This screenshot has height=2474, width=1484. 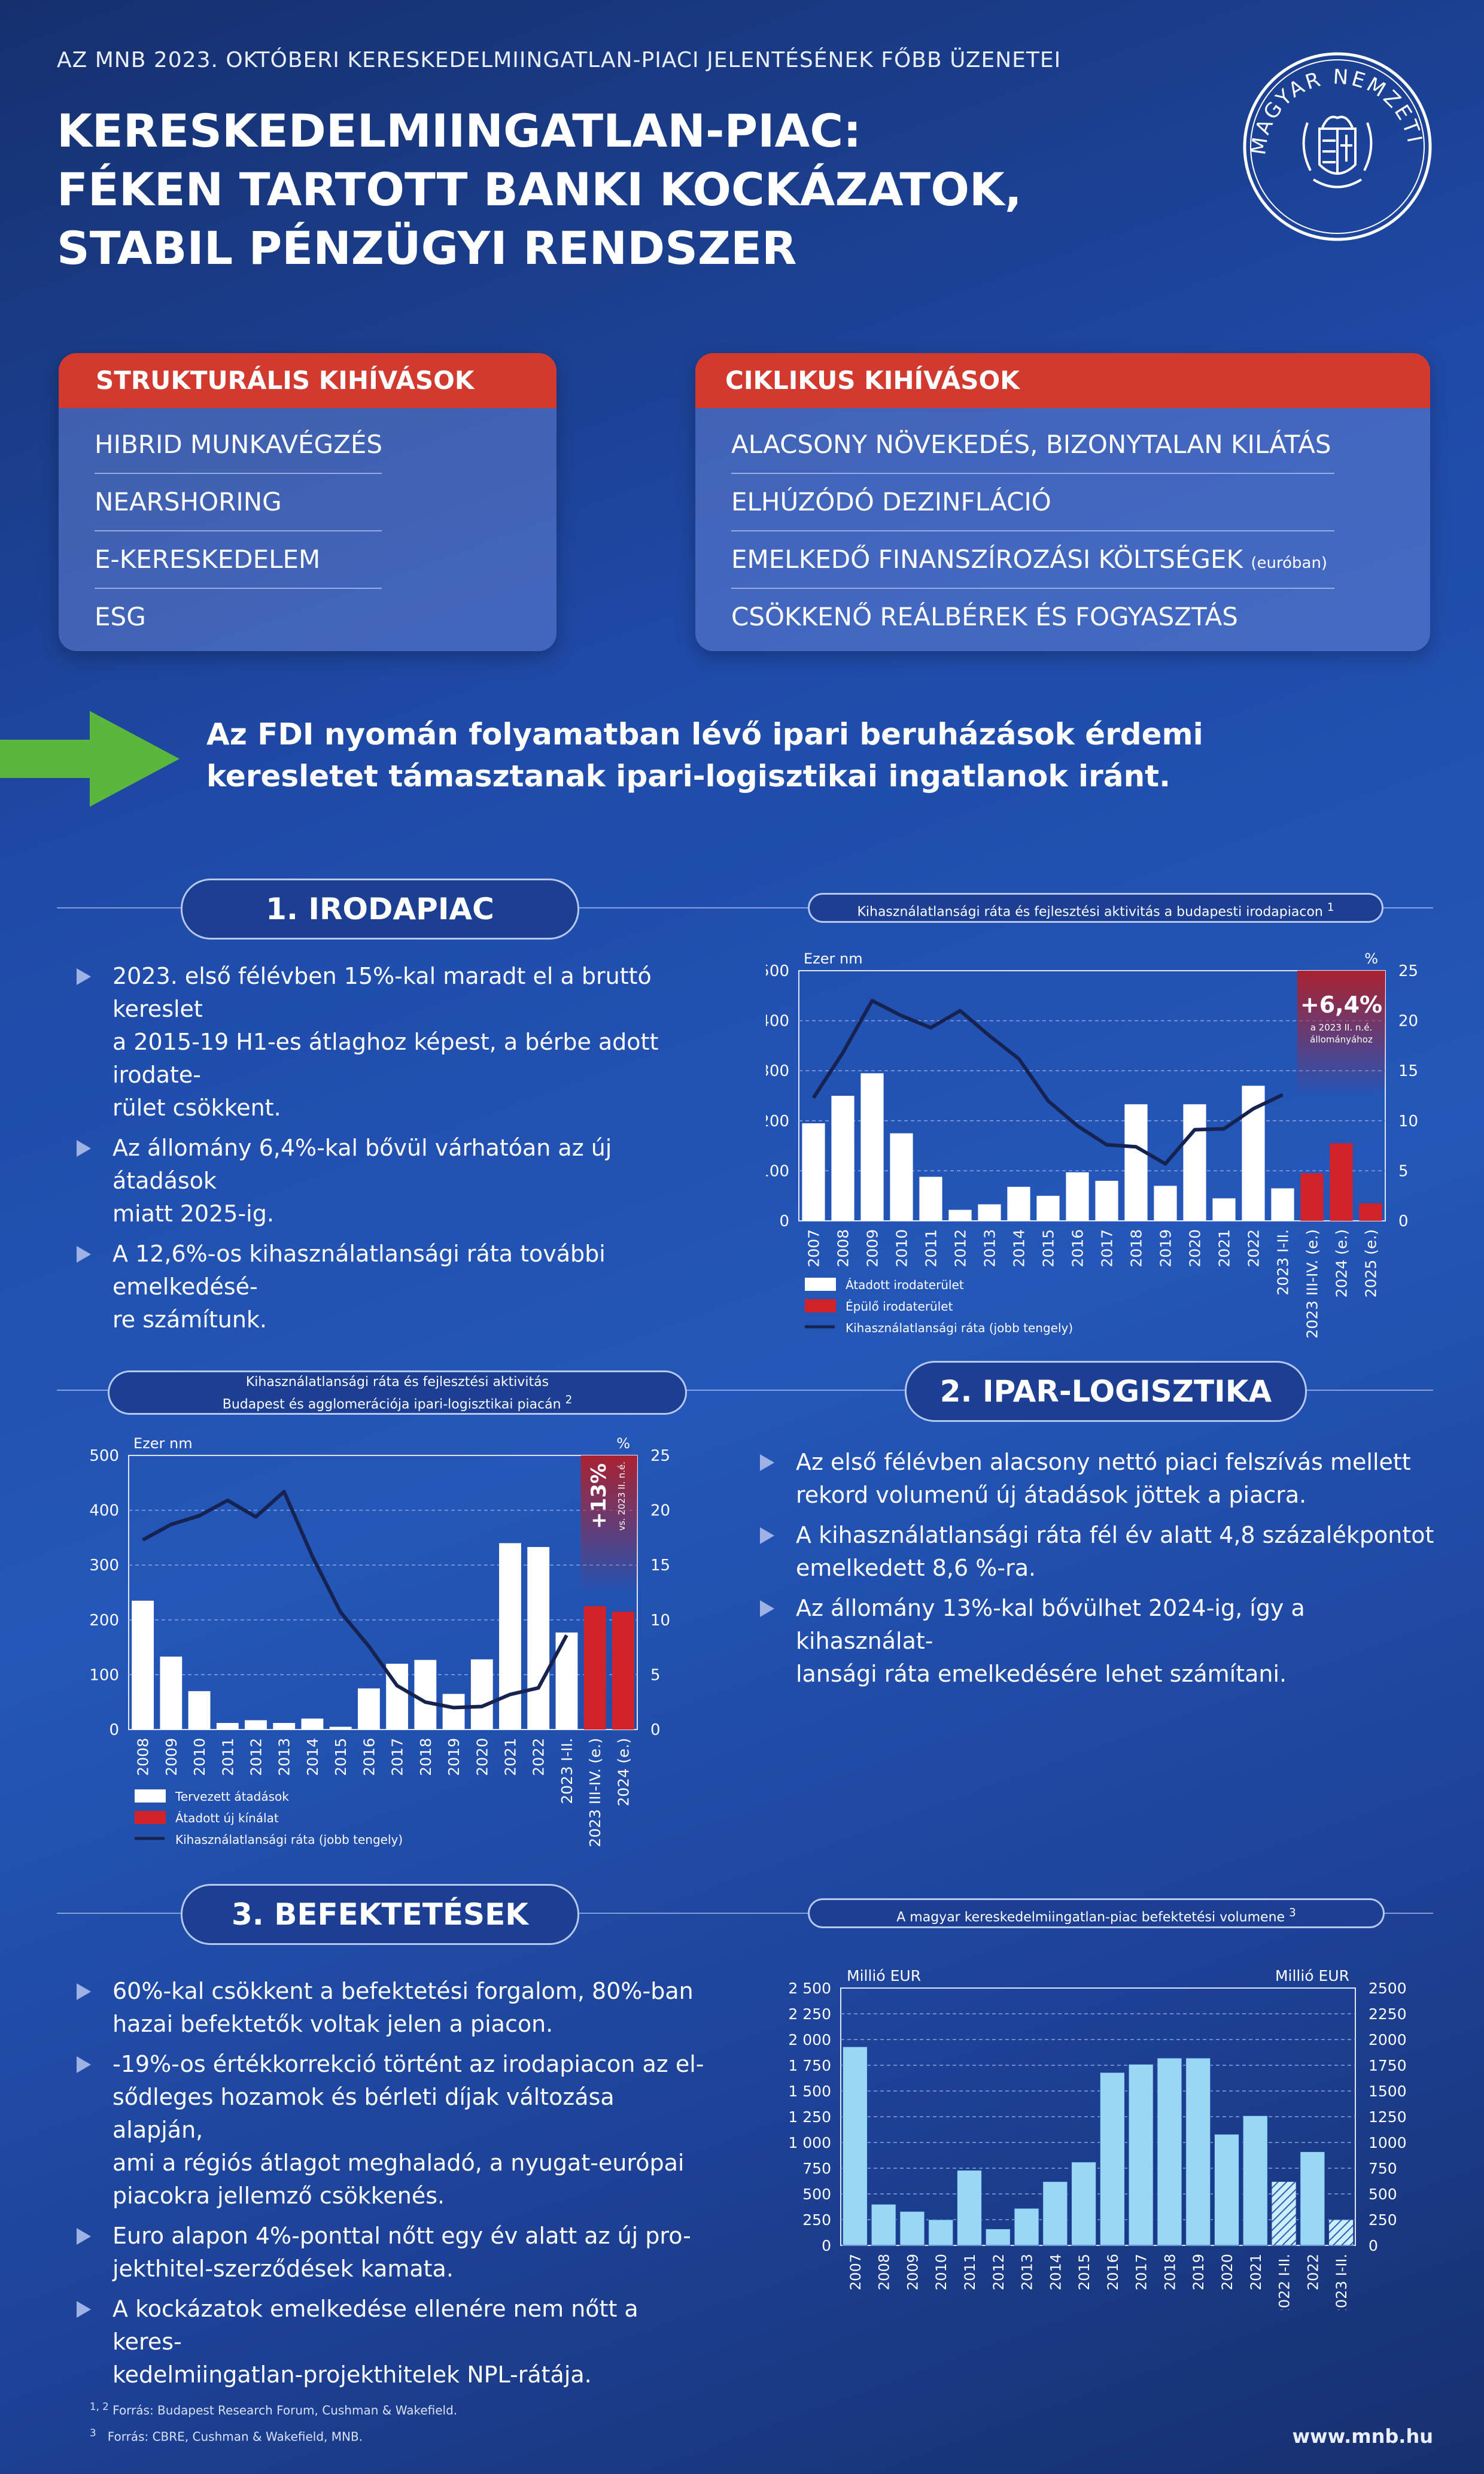 What do you see at coordinates (1342, 1263) in the screenshot?
I see `x-tick-label: 2024 (e.)` at bounding box center [1342, 1263].